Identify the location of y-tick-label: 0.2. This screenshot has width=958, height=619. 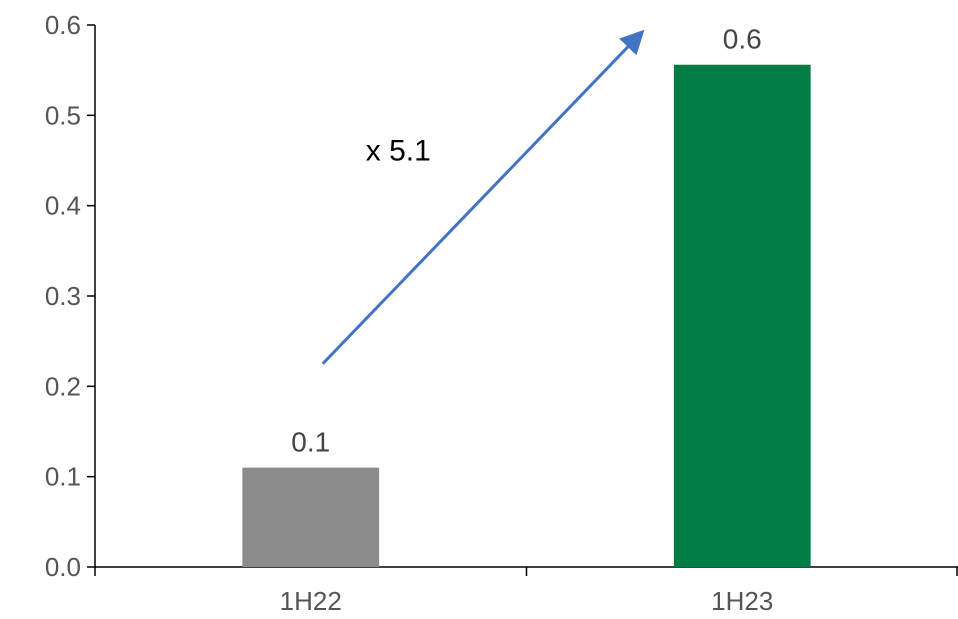
(63, 386).